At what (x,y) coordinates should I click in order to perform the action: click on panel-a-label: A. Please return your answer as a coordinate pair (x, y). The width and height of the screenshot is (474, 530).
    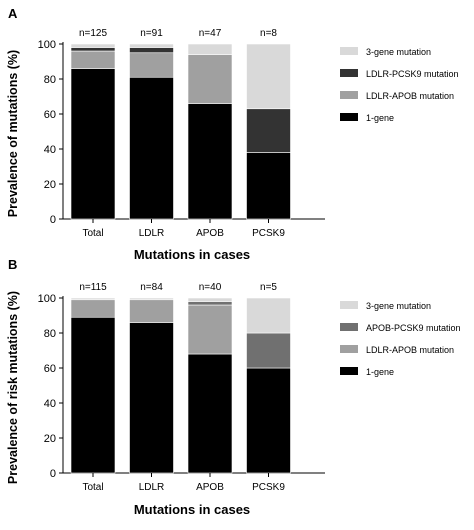
    Looking at the image, I should click on (13, 13).